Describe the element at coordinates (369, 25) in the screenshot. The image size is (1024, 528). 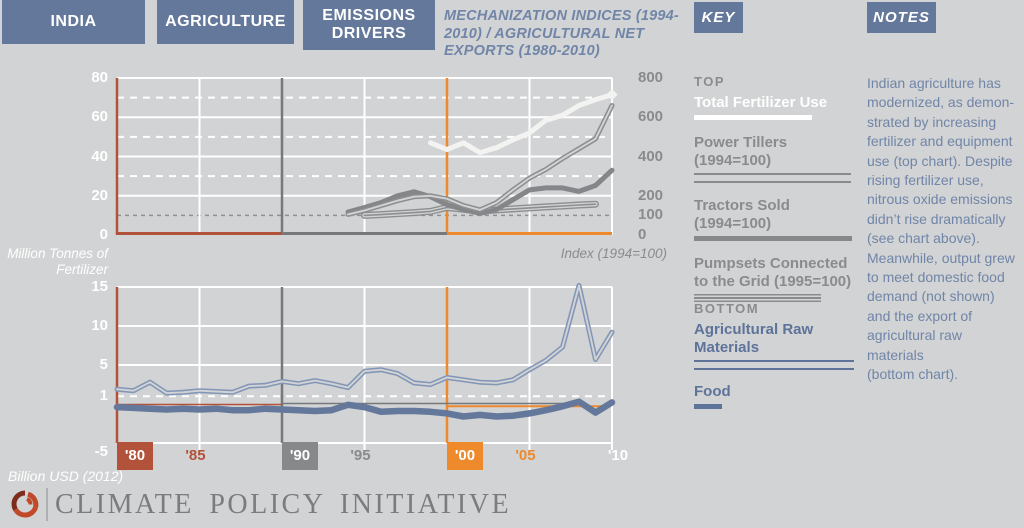
I see `tab-emissions-drivers: EMISSIONS DRIVERS` at that location.